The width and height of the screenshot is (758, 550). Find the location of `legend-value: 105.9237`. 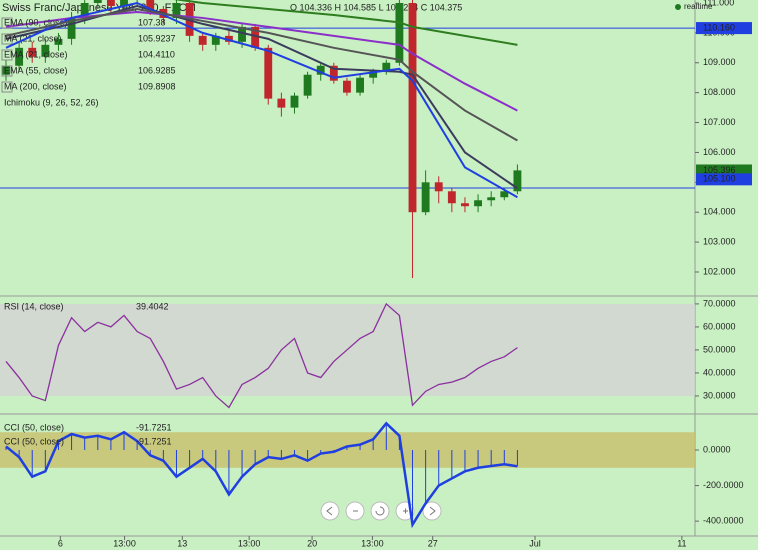

legend-value: 105.9237 is located at coordinates (157, 38).